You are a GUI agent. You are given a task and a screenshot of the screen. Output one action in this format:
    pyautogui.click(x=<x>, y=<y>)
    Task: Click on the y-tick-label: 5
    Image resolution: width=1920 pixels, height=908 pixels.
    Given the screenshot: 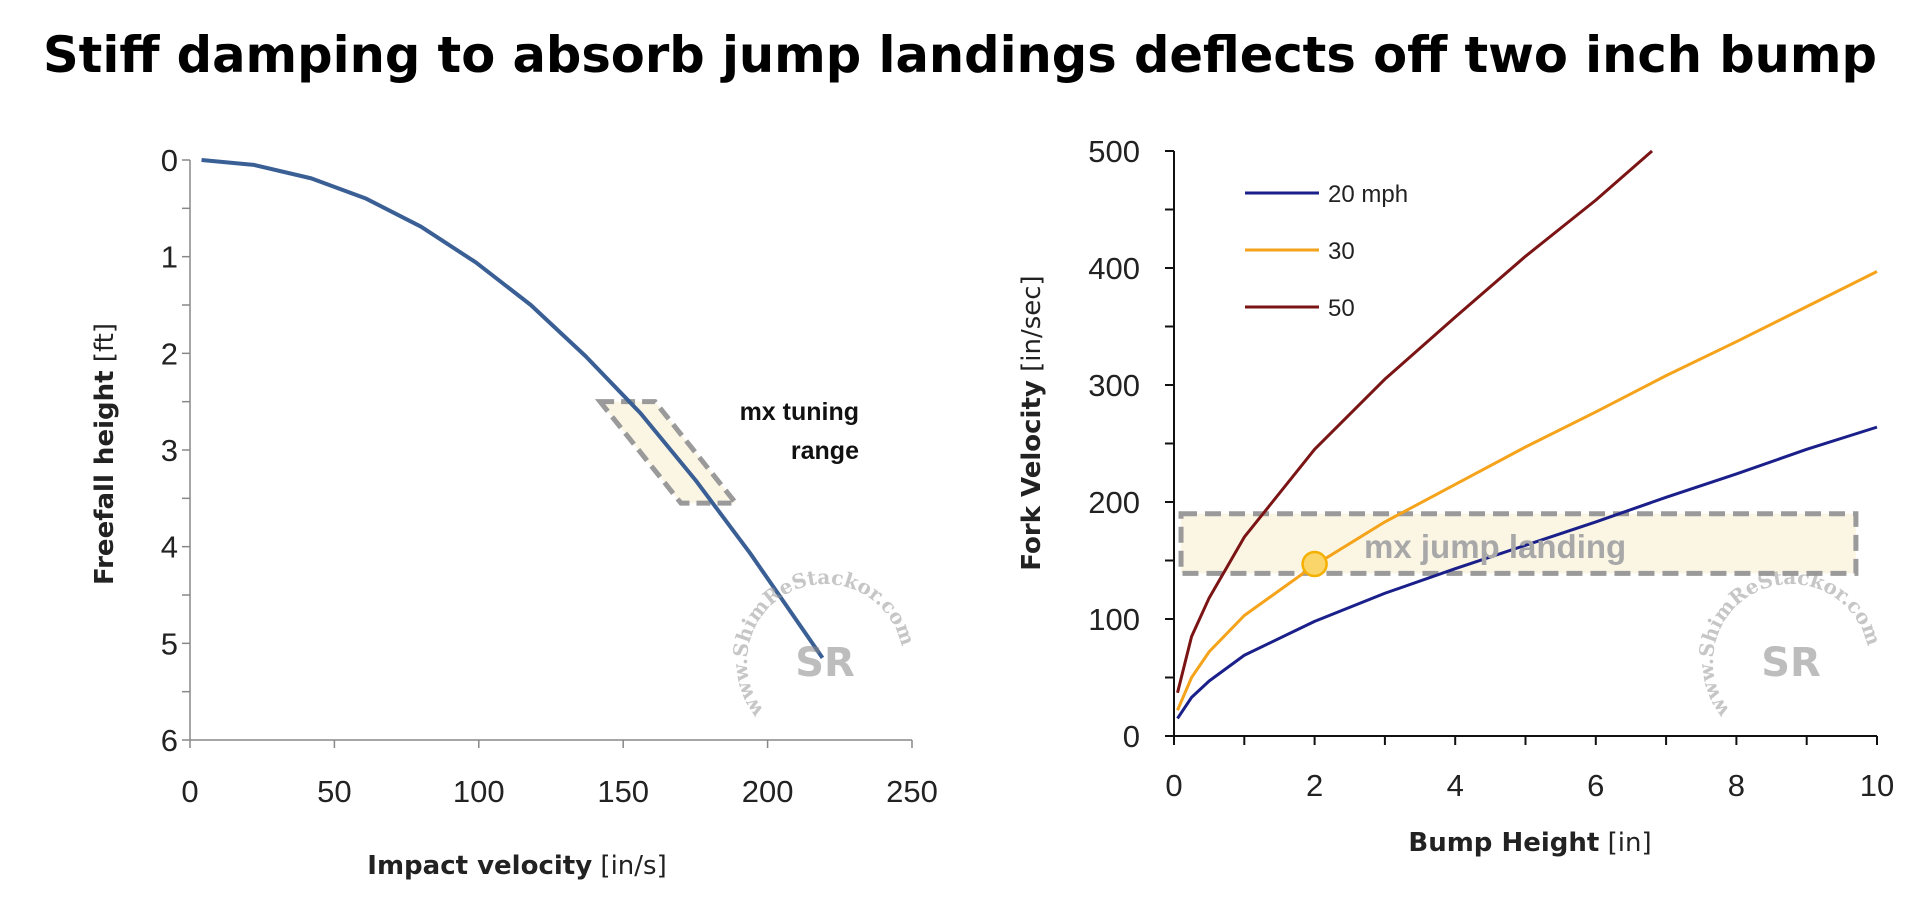 What is the action you would take?
    pyautogui.click(x=169, y=643)
    